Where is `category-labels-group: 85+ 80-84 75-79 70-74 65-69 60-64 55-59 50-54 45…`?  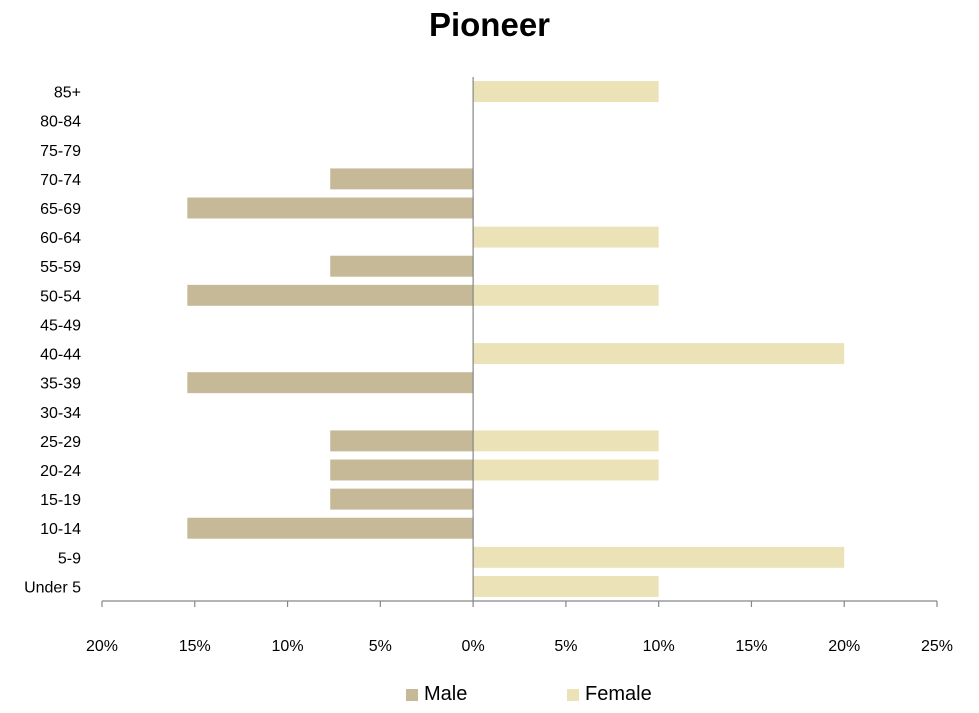
category-labels-group: 85+ 80-84 75-79 70-74 65-69 60-64 55-59 50-54 45… is located at coordinates (52, 341).